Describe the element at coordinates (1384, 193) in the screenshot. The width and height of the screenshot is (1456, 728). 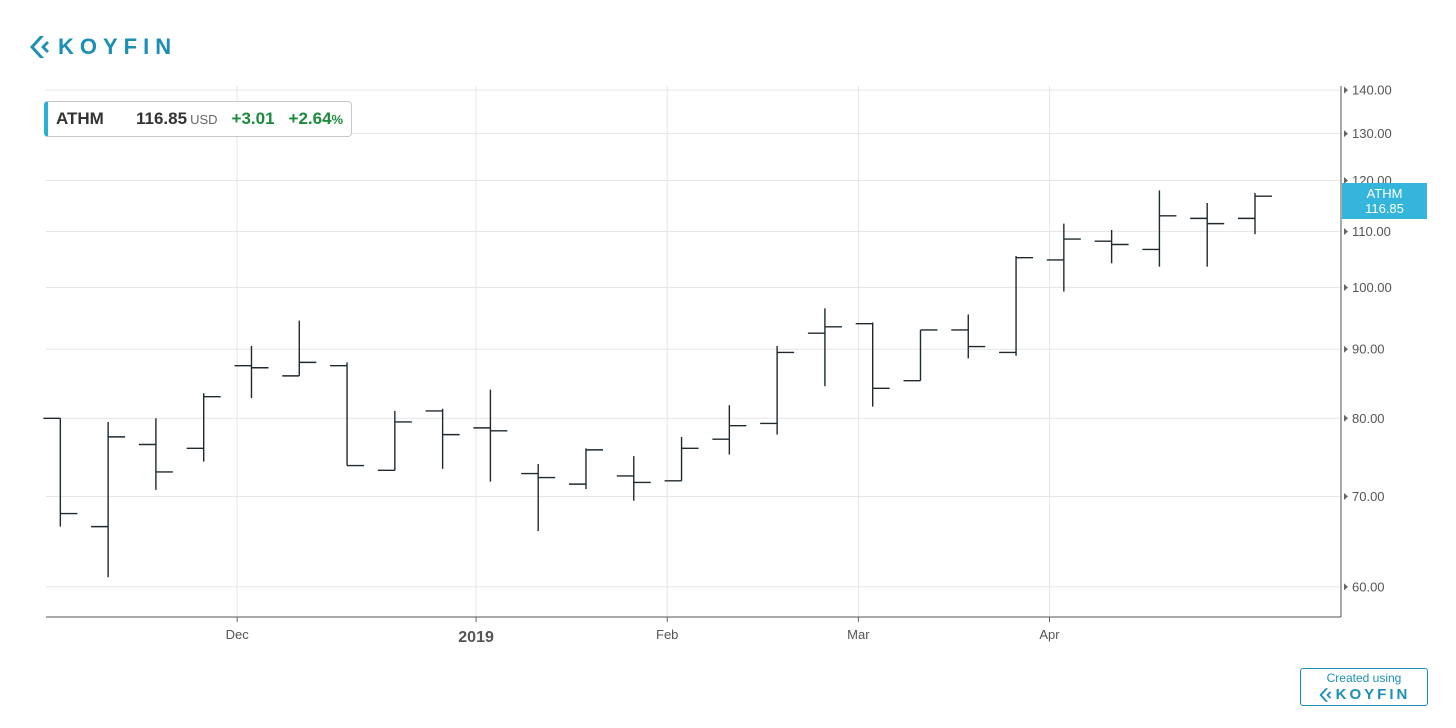
I see `price-tag-symbol: ATHM` at that location.